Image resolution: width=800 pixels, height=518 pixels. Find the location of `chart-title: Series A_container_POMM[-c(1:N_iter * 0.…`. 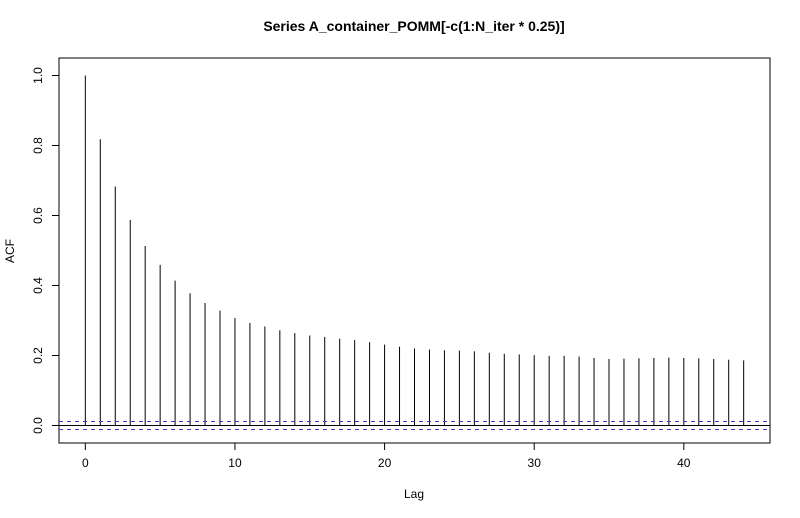

chart-title: Series A_container_POMM[-c(1:N_iter * 0.… is located at coordinates (413, 26).